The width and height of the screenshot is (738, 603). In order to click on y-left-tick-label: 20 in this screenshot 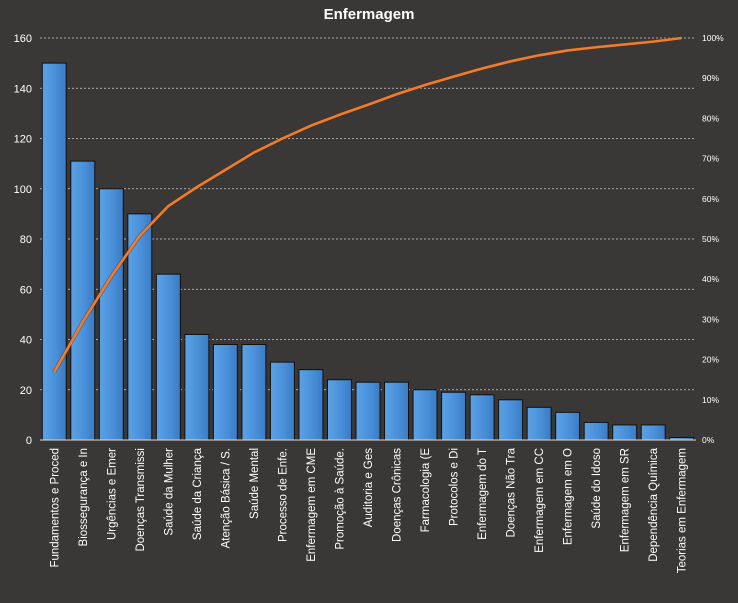, I will do `click(26, 391)`.